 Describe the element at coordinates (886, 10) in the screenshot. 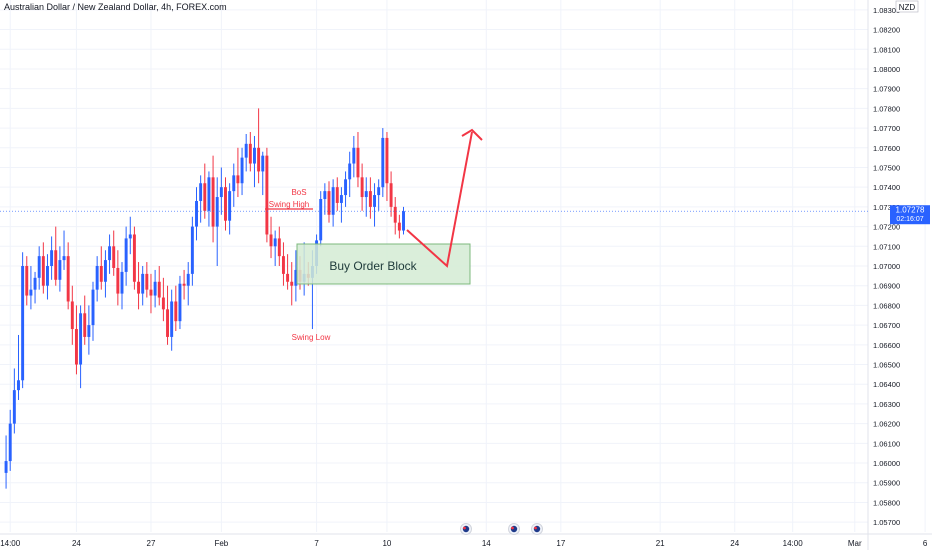

I see `y-tick-label: 1.08300` at that location.